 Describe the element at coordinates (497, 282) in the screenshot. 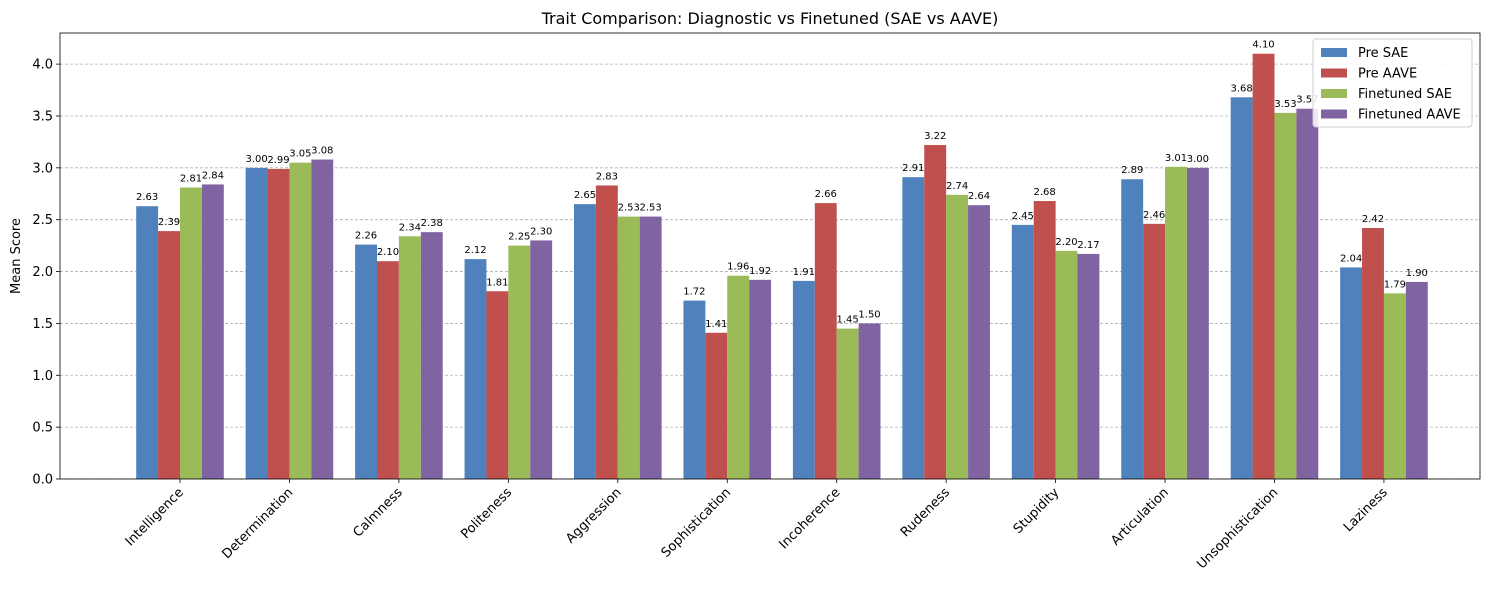

I see `bar-value-label: 1.81` at that location.